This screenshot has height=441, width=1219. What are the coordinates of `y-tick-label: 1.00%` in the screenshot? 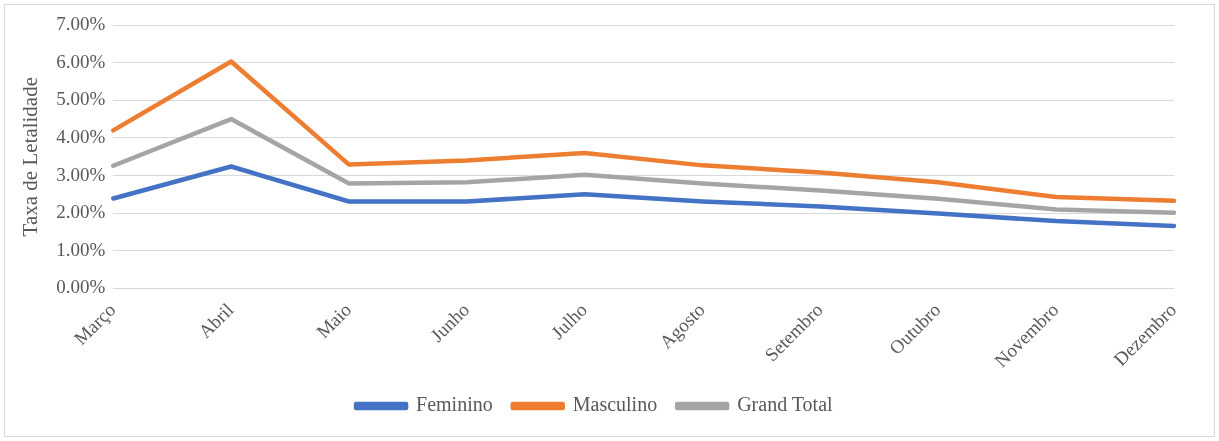 It's located at (81, 249).